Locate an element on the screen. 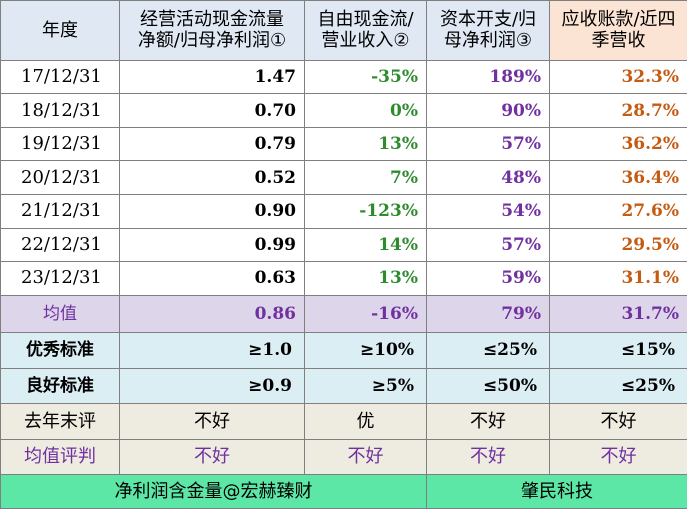 The height and width of the screenshot is (509, 687). footer-company: 肇民科技 is located at coordinates (556, 491).